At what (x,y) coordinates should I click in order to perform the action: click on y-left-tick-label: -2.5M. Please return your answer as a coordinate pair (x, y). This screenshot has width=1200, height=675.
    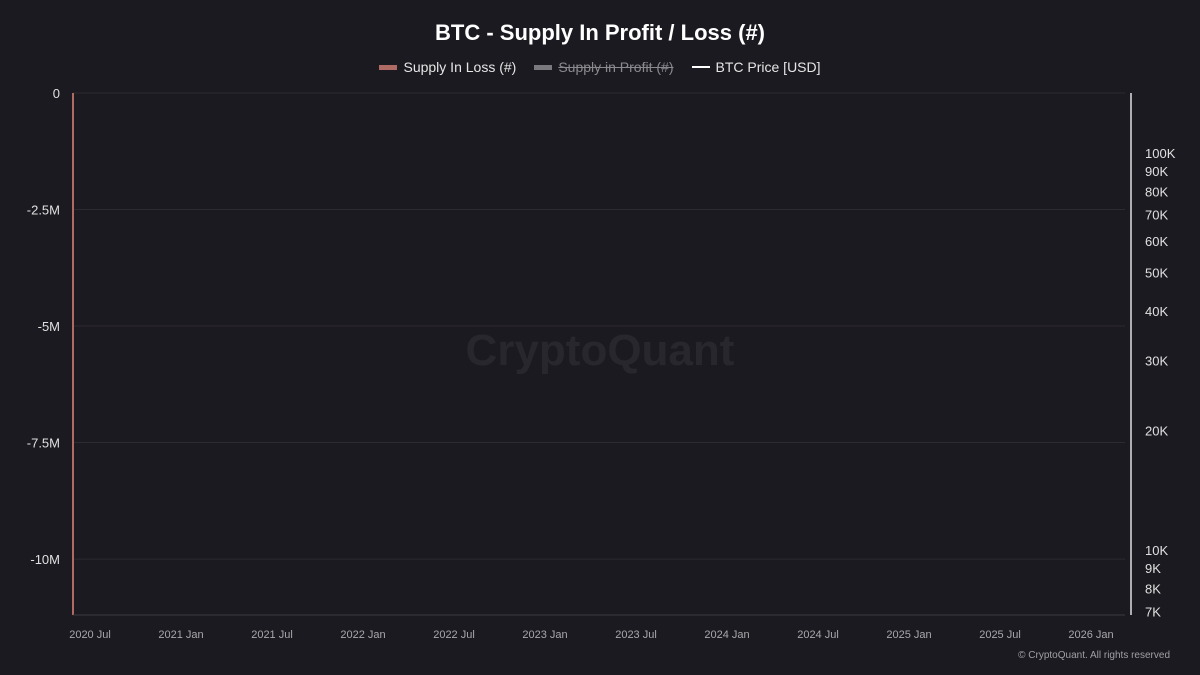
    Looking at the image, I should click on (43, 210).